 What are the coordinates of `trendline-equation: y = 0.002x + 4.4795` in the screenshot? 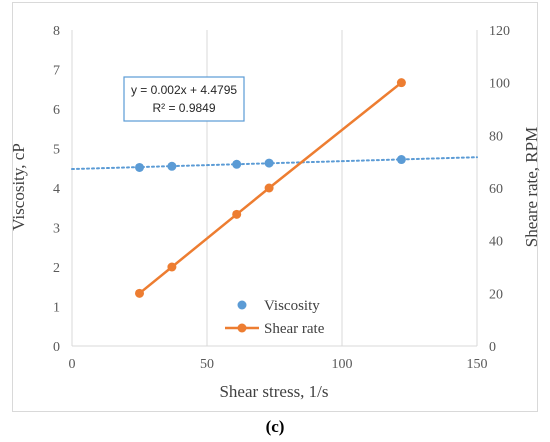 It's located at (184, 90).